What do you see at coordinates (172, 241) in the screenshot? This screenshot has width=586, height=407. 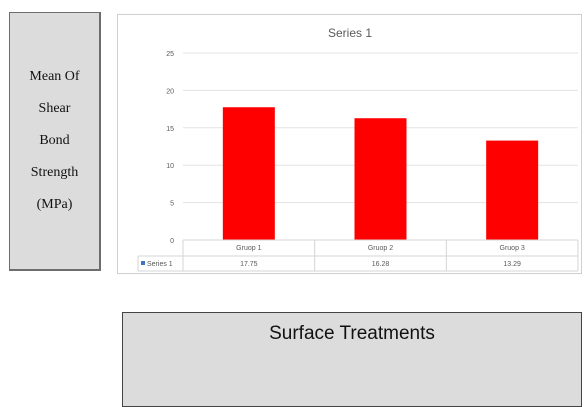 I see `y-tick-label: 0` at bounding box center [172, 241].